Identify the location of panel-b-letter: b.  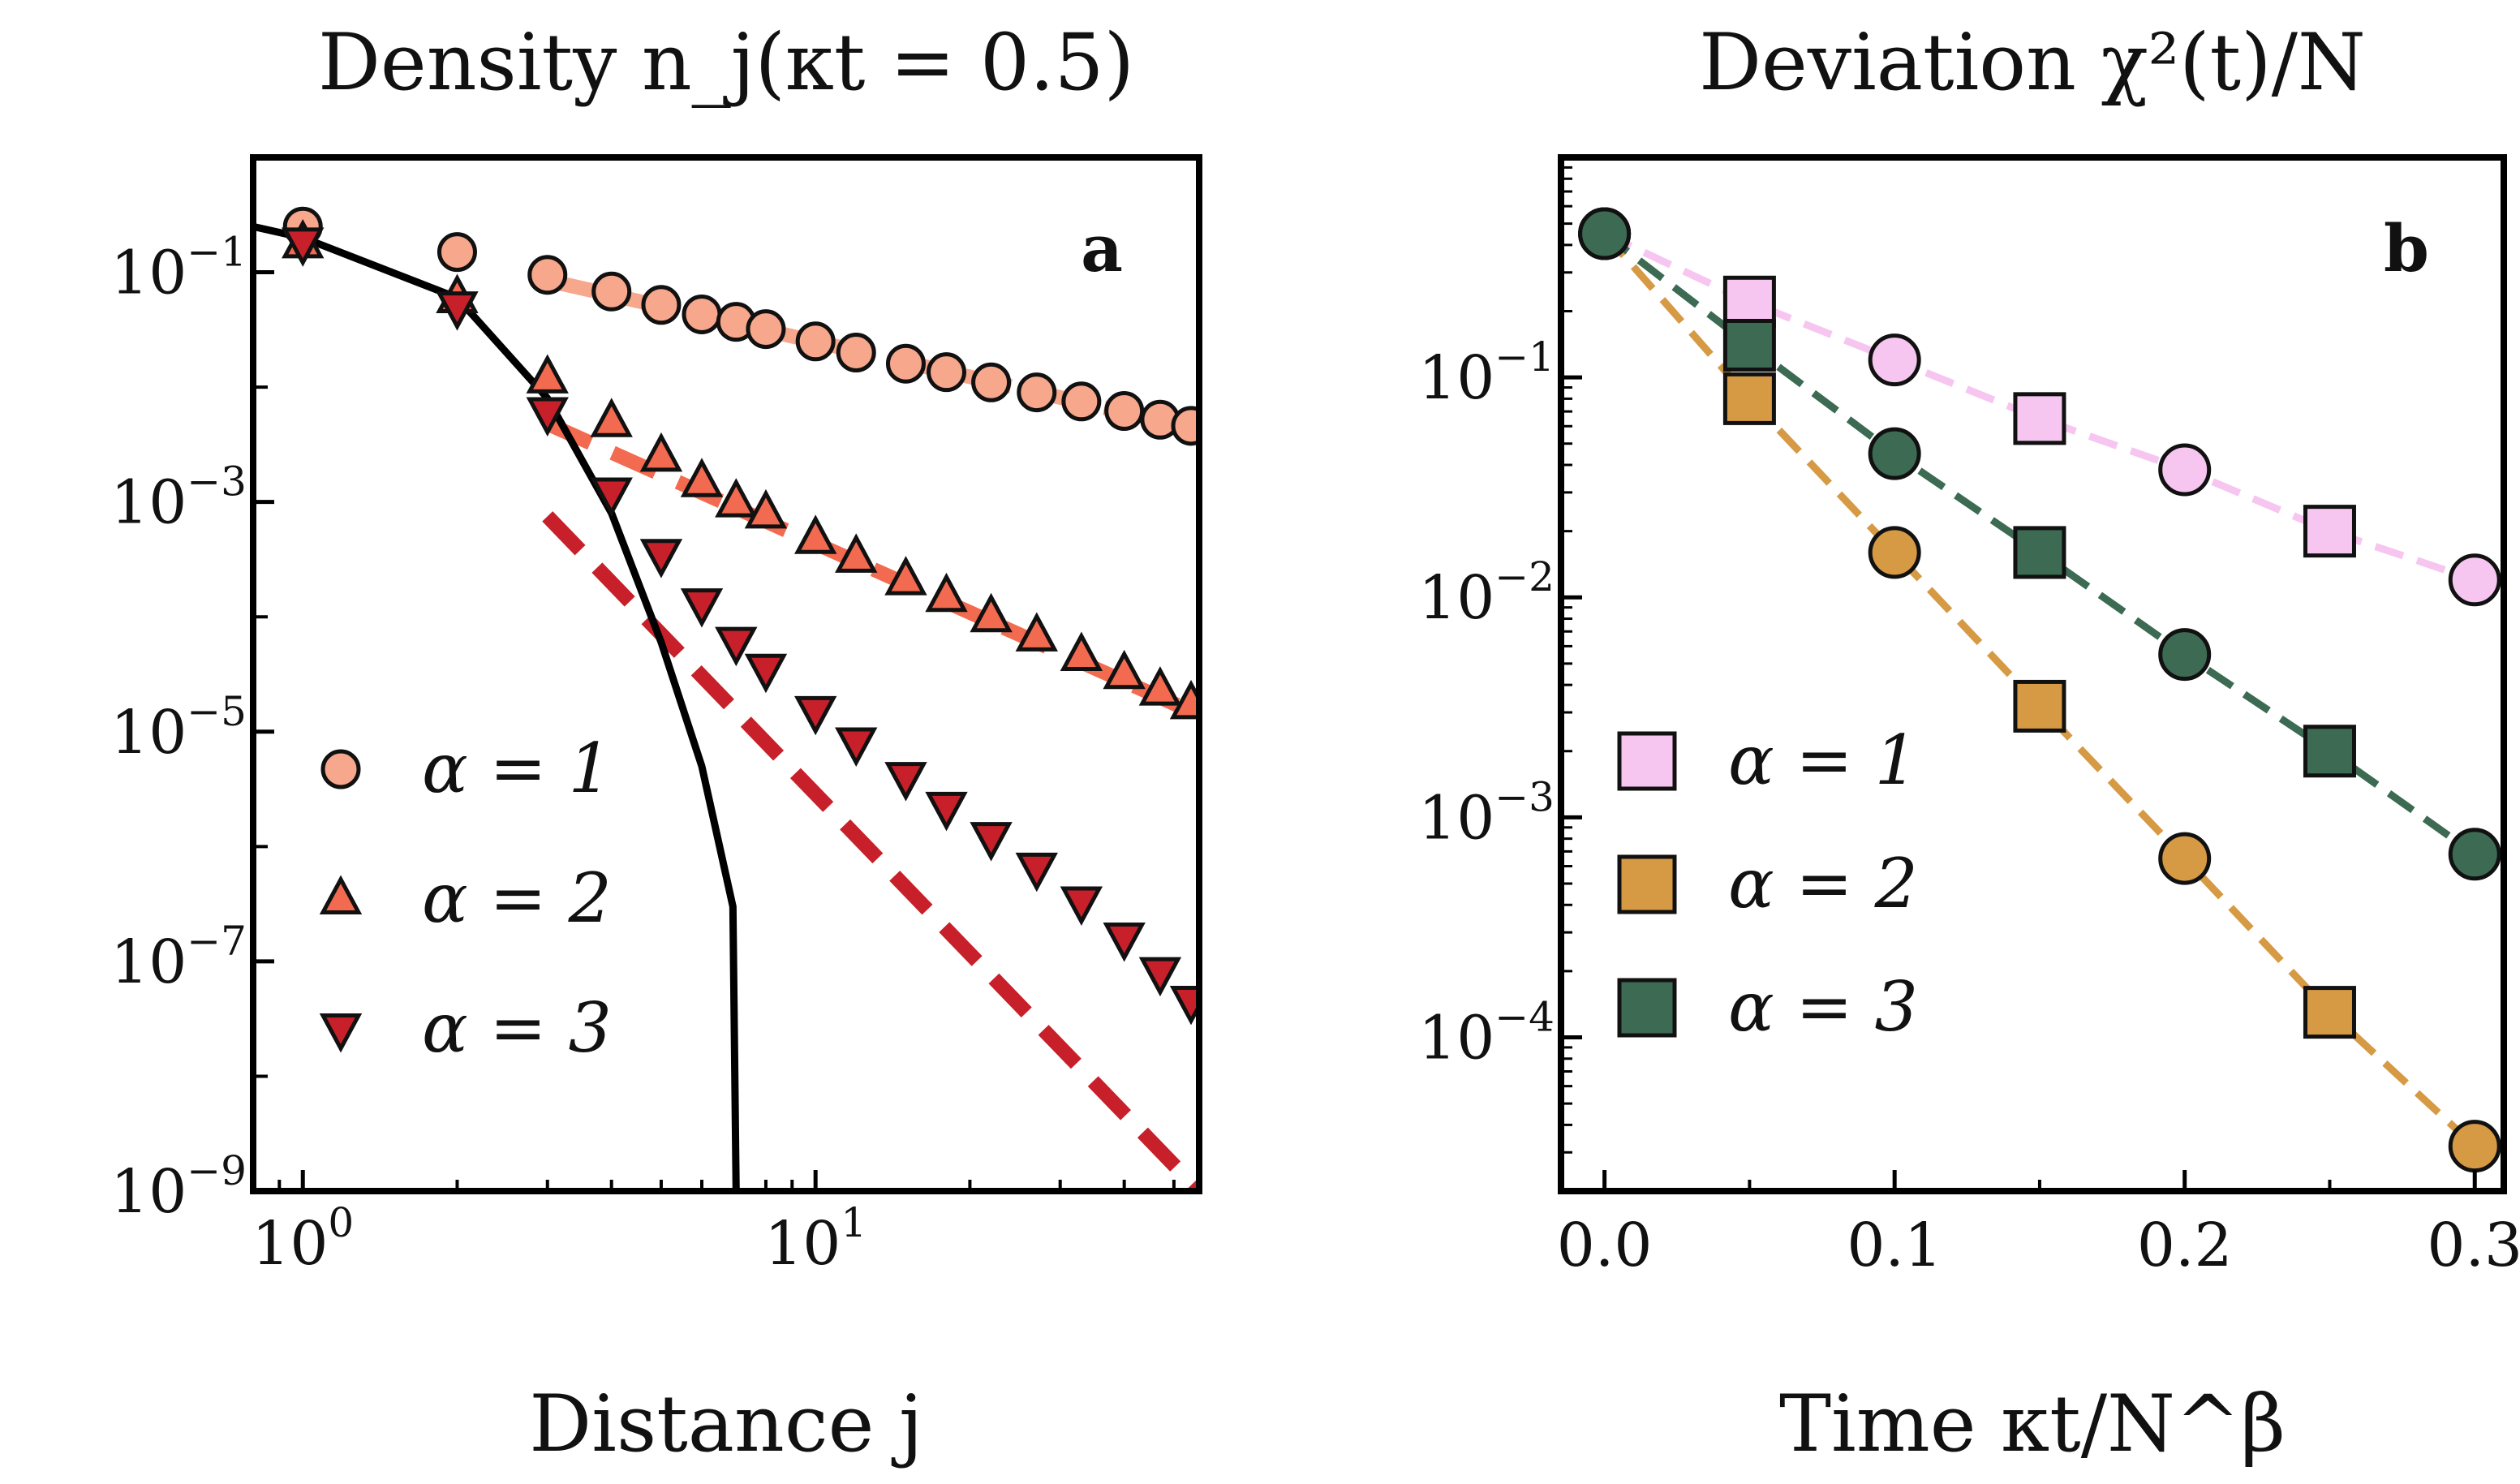
(2406, 248).